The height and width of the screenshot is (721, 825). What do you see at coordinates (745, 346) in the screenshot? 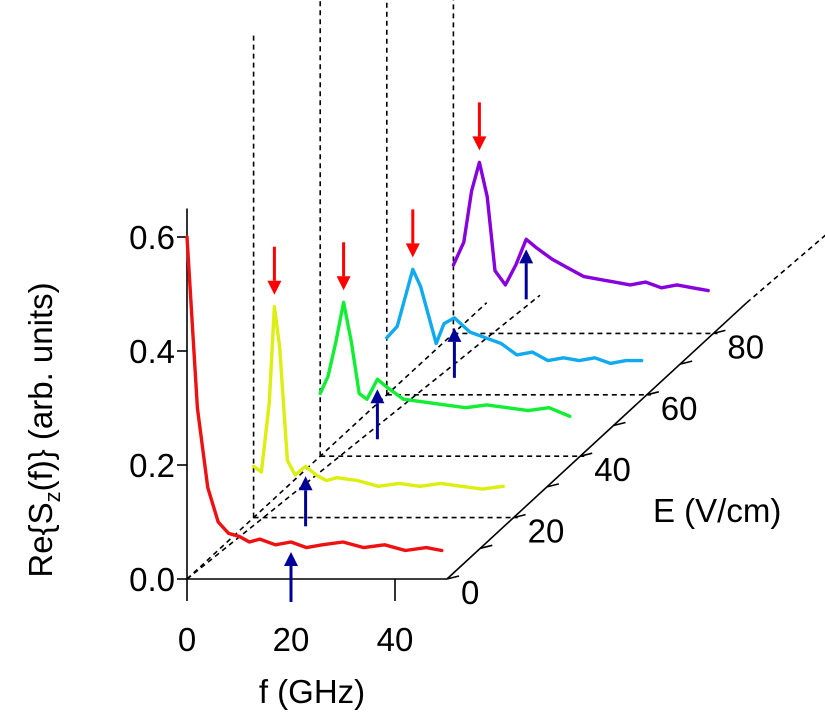
I see `depth-tick-label-80: 80` at bounding box center [745, 346].